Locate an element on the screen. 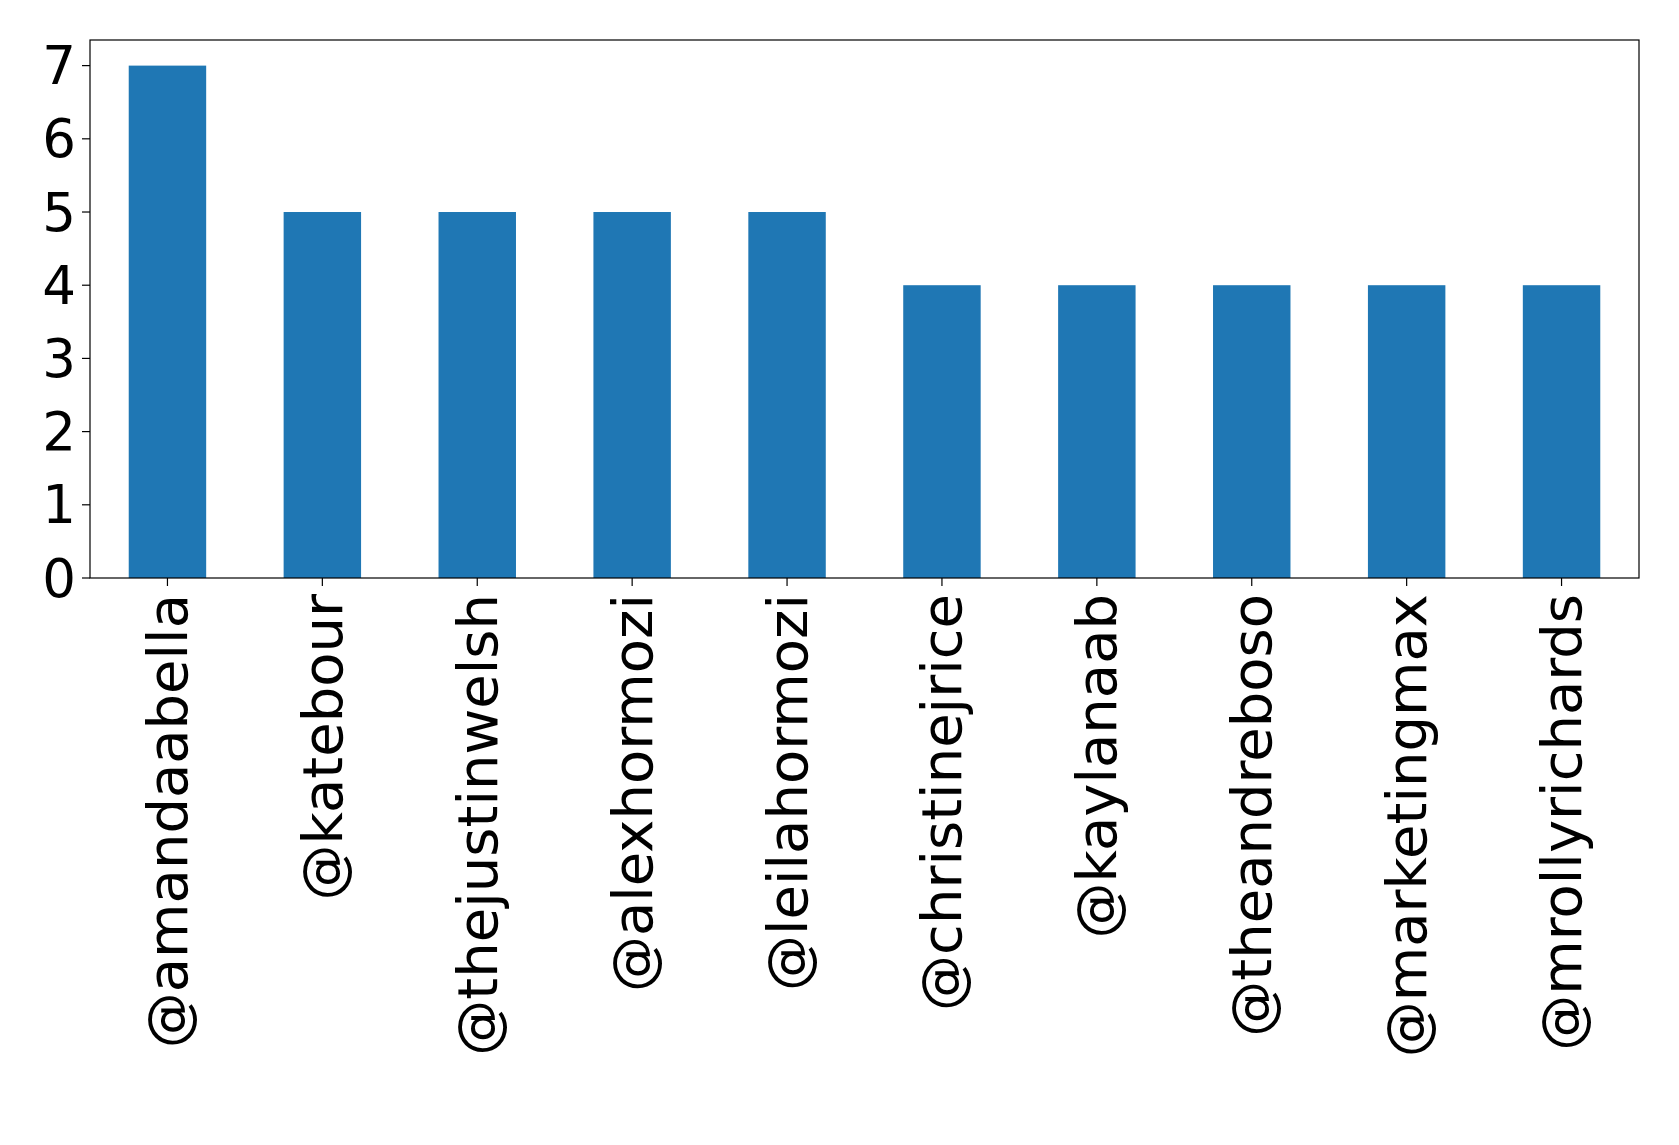 Image resolution: width=1679 pixels, height=1145 pixels. x-tick-label: @katebour is located at coordinates (322, 747).